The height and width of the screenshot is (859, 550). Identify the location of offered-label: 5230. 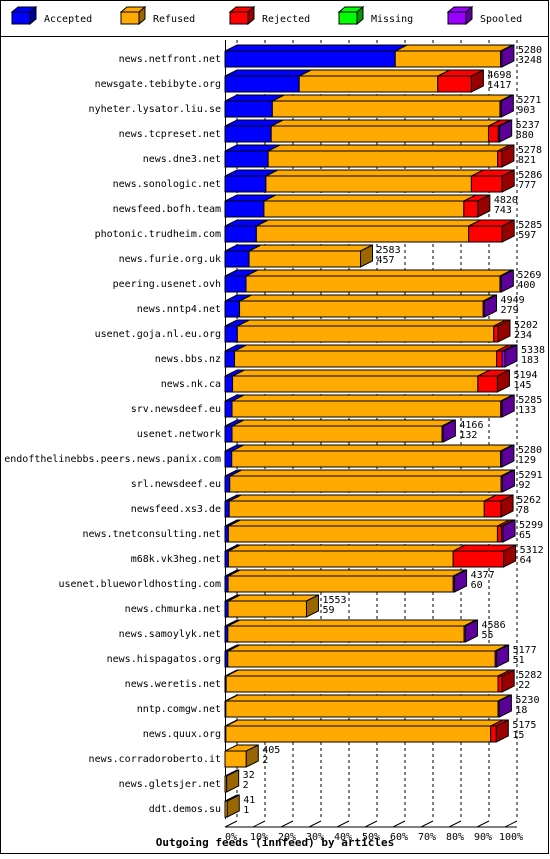
(527, 700).